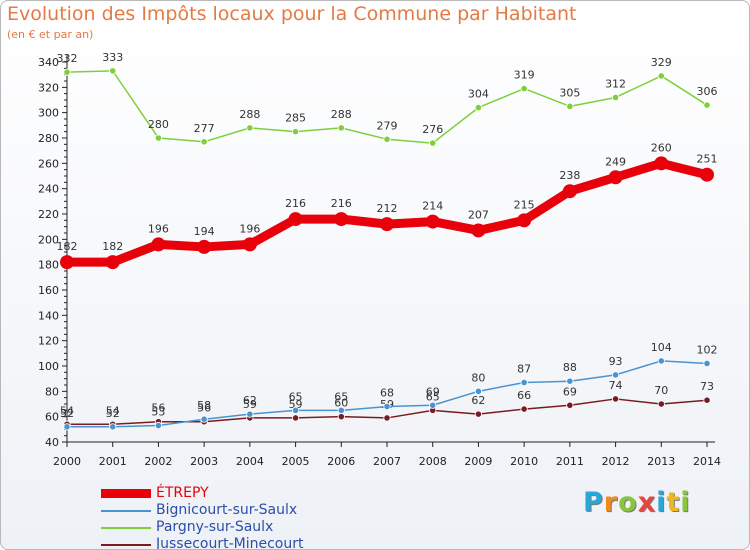  What do you see at coordinates (433, 391) in the screenshot?
I see `data-label: 69` at bounding box center [433, 391].